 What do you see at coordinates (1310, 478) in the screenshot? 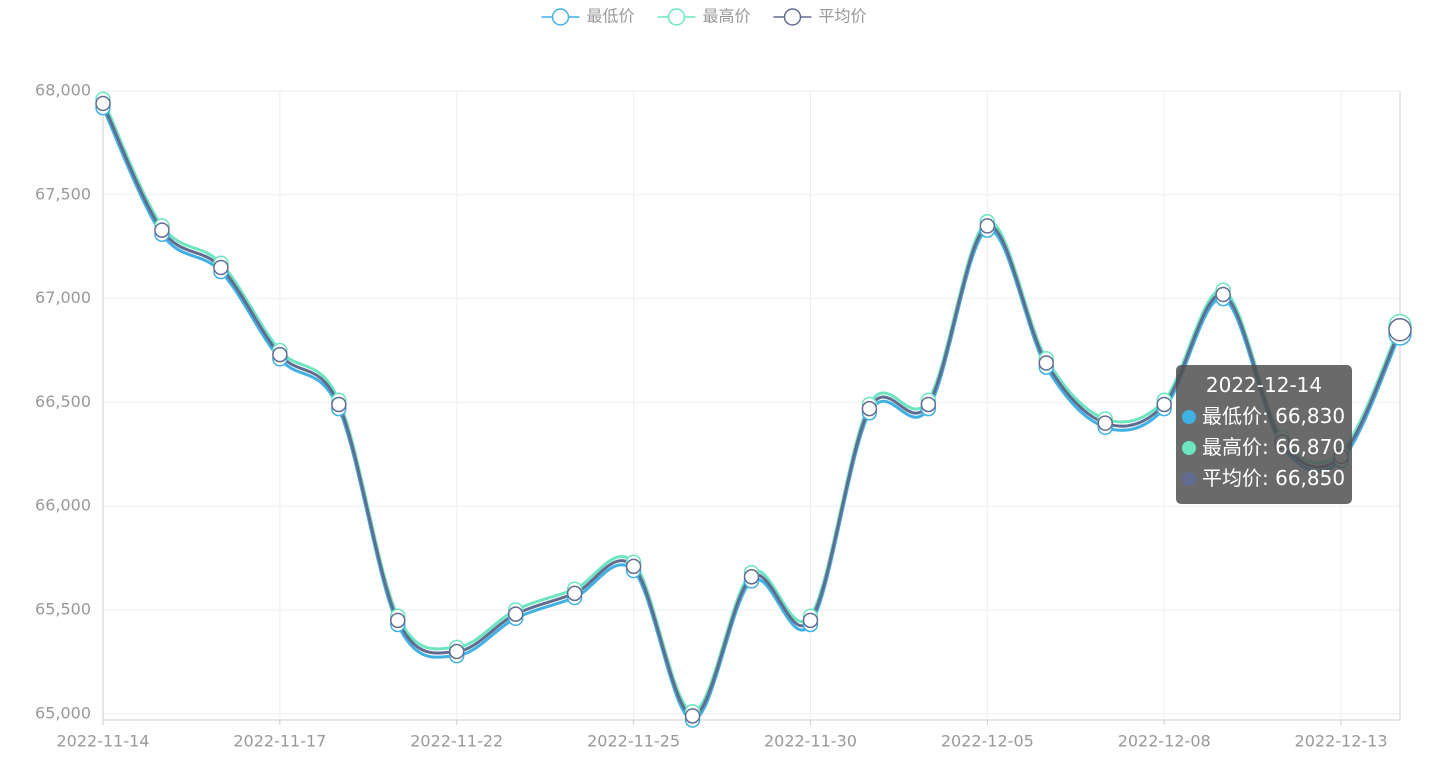
I see `tooltip-value: 66,850` at bounding box center [1310, 478].